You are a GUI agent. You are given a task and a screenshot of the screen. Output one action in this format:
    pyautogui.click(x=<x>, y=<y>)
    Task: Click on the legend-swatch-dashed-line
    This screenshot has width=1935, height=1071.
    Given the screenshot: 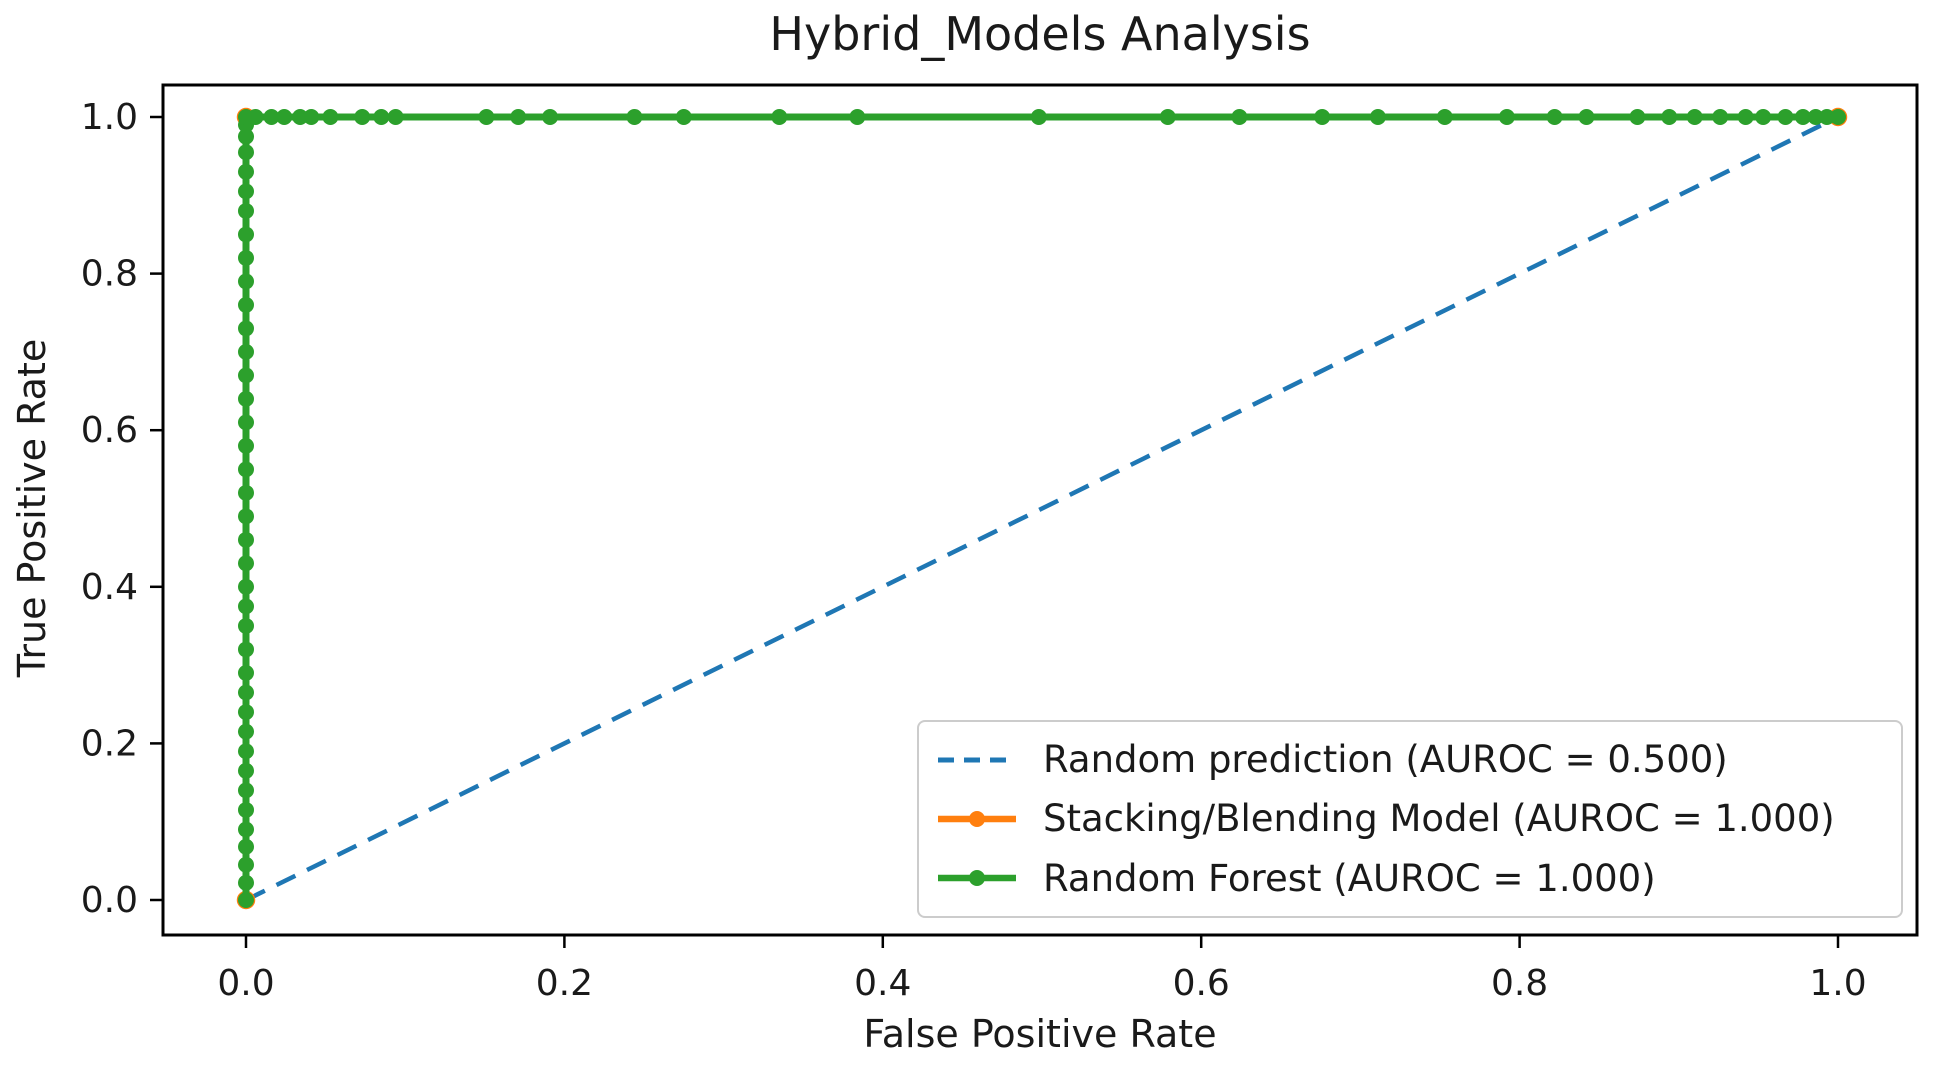 What is the action you would take?
    pyautogui.click(x=977, y=760)
    